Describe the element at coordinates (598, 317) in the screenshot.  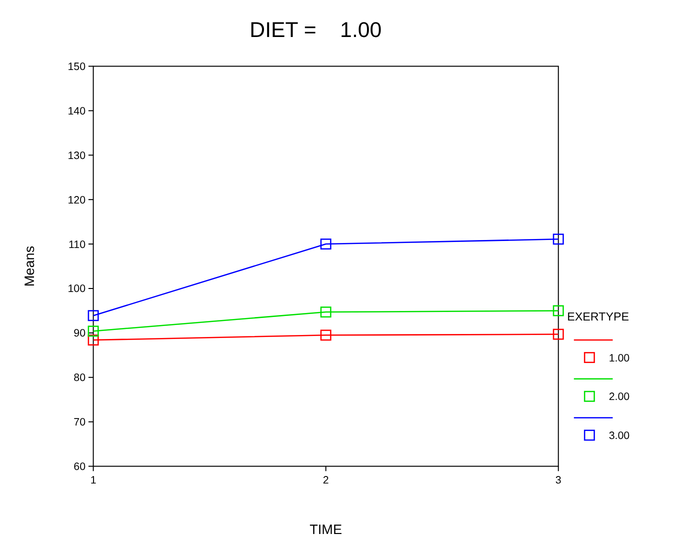
I see `legend-title: EXERTYPE` at that location.